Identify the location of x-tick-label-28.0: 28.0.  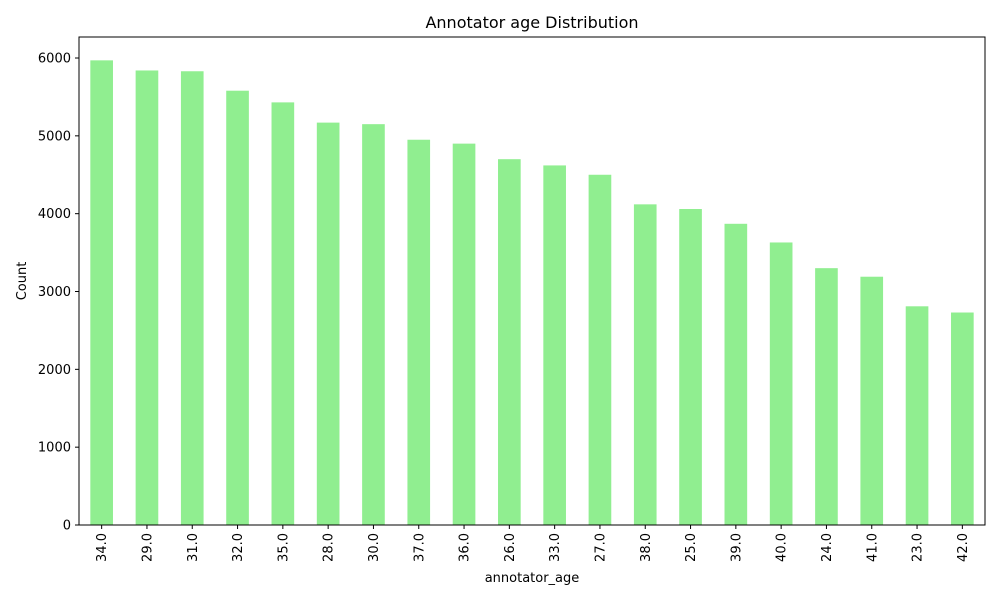
(329, 547).